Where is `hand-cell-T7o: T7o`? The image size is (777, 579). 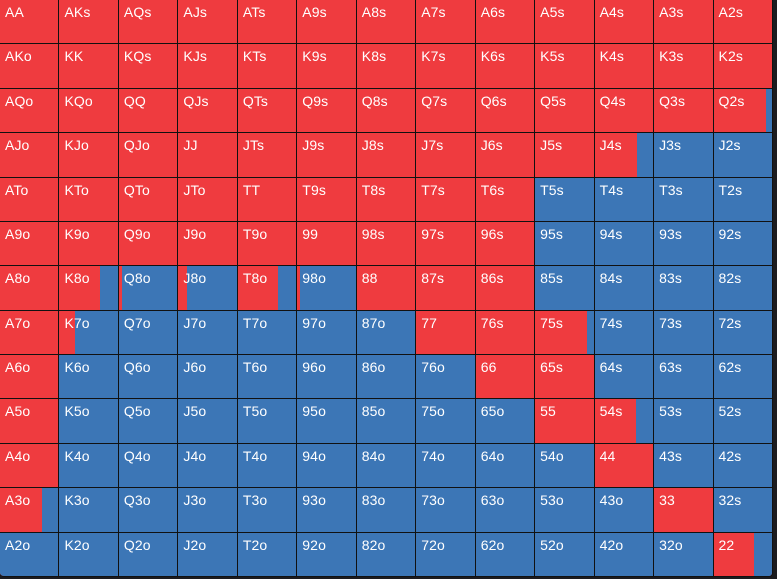 hand-cell-T7o: T7o is located at coordinates (267, 332).